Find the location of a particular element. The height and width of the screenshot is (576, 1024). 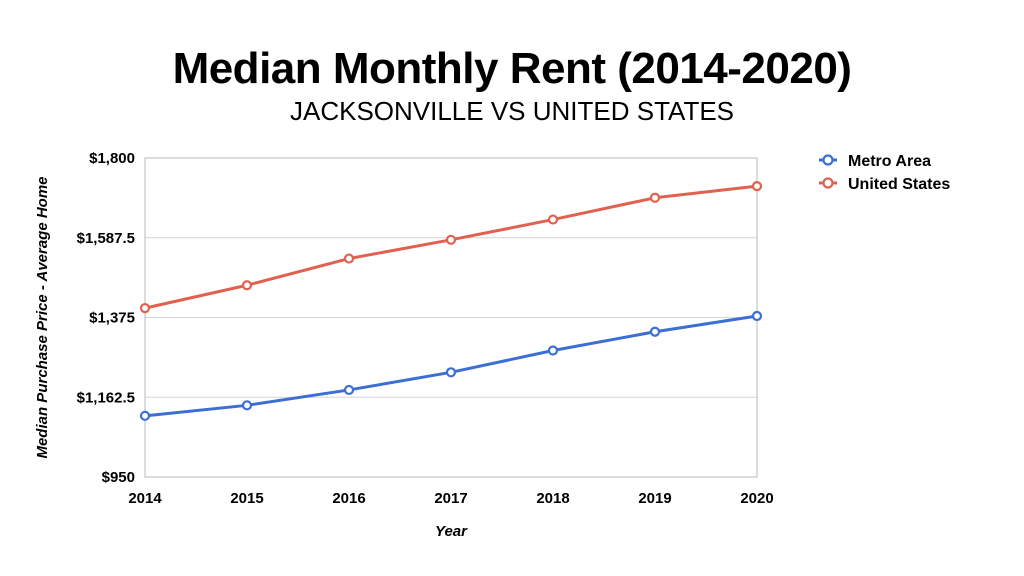

series-metro-area is located at coordinates (451, 365).